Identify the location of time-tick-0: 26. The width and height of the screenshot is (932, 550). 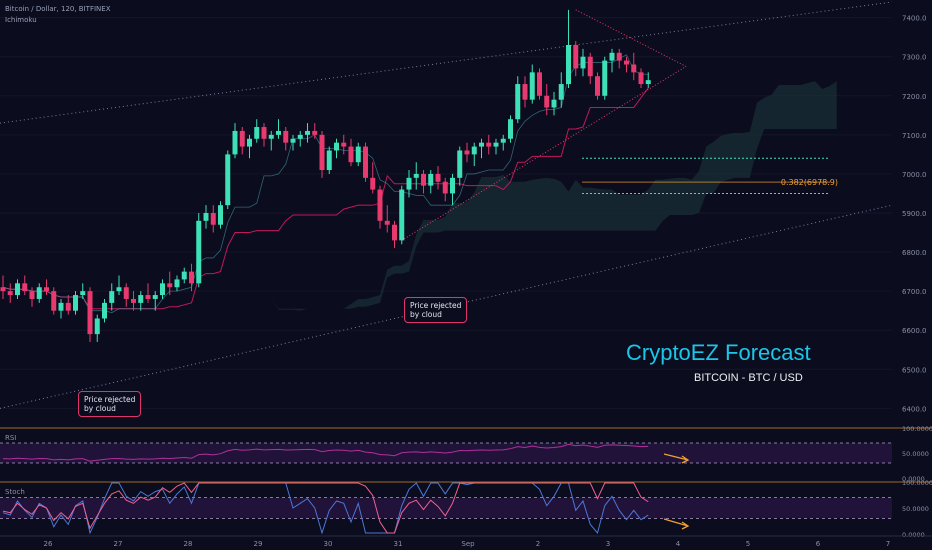
(48, 544).